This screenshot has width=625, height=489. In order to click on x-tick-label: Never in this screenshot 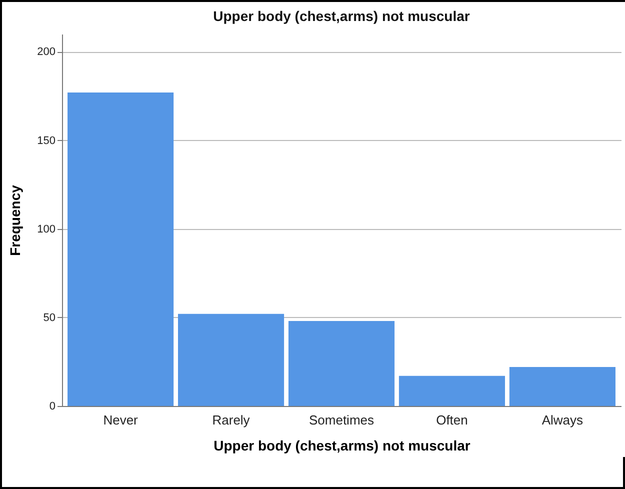, I will do `click(121, 420)`.